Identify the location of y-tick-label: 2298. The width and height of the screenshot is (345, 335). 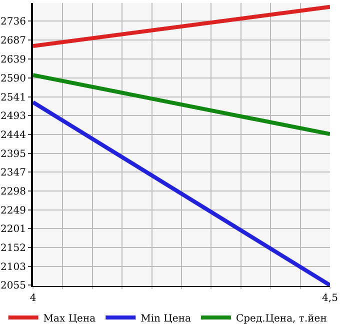
(13, 192).